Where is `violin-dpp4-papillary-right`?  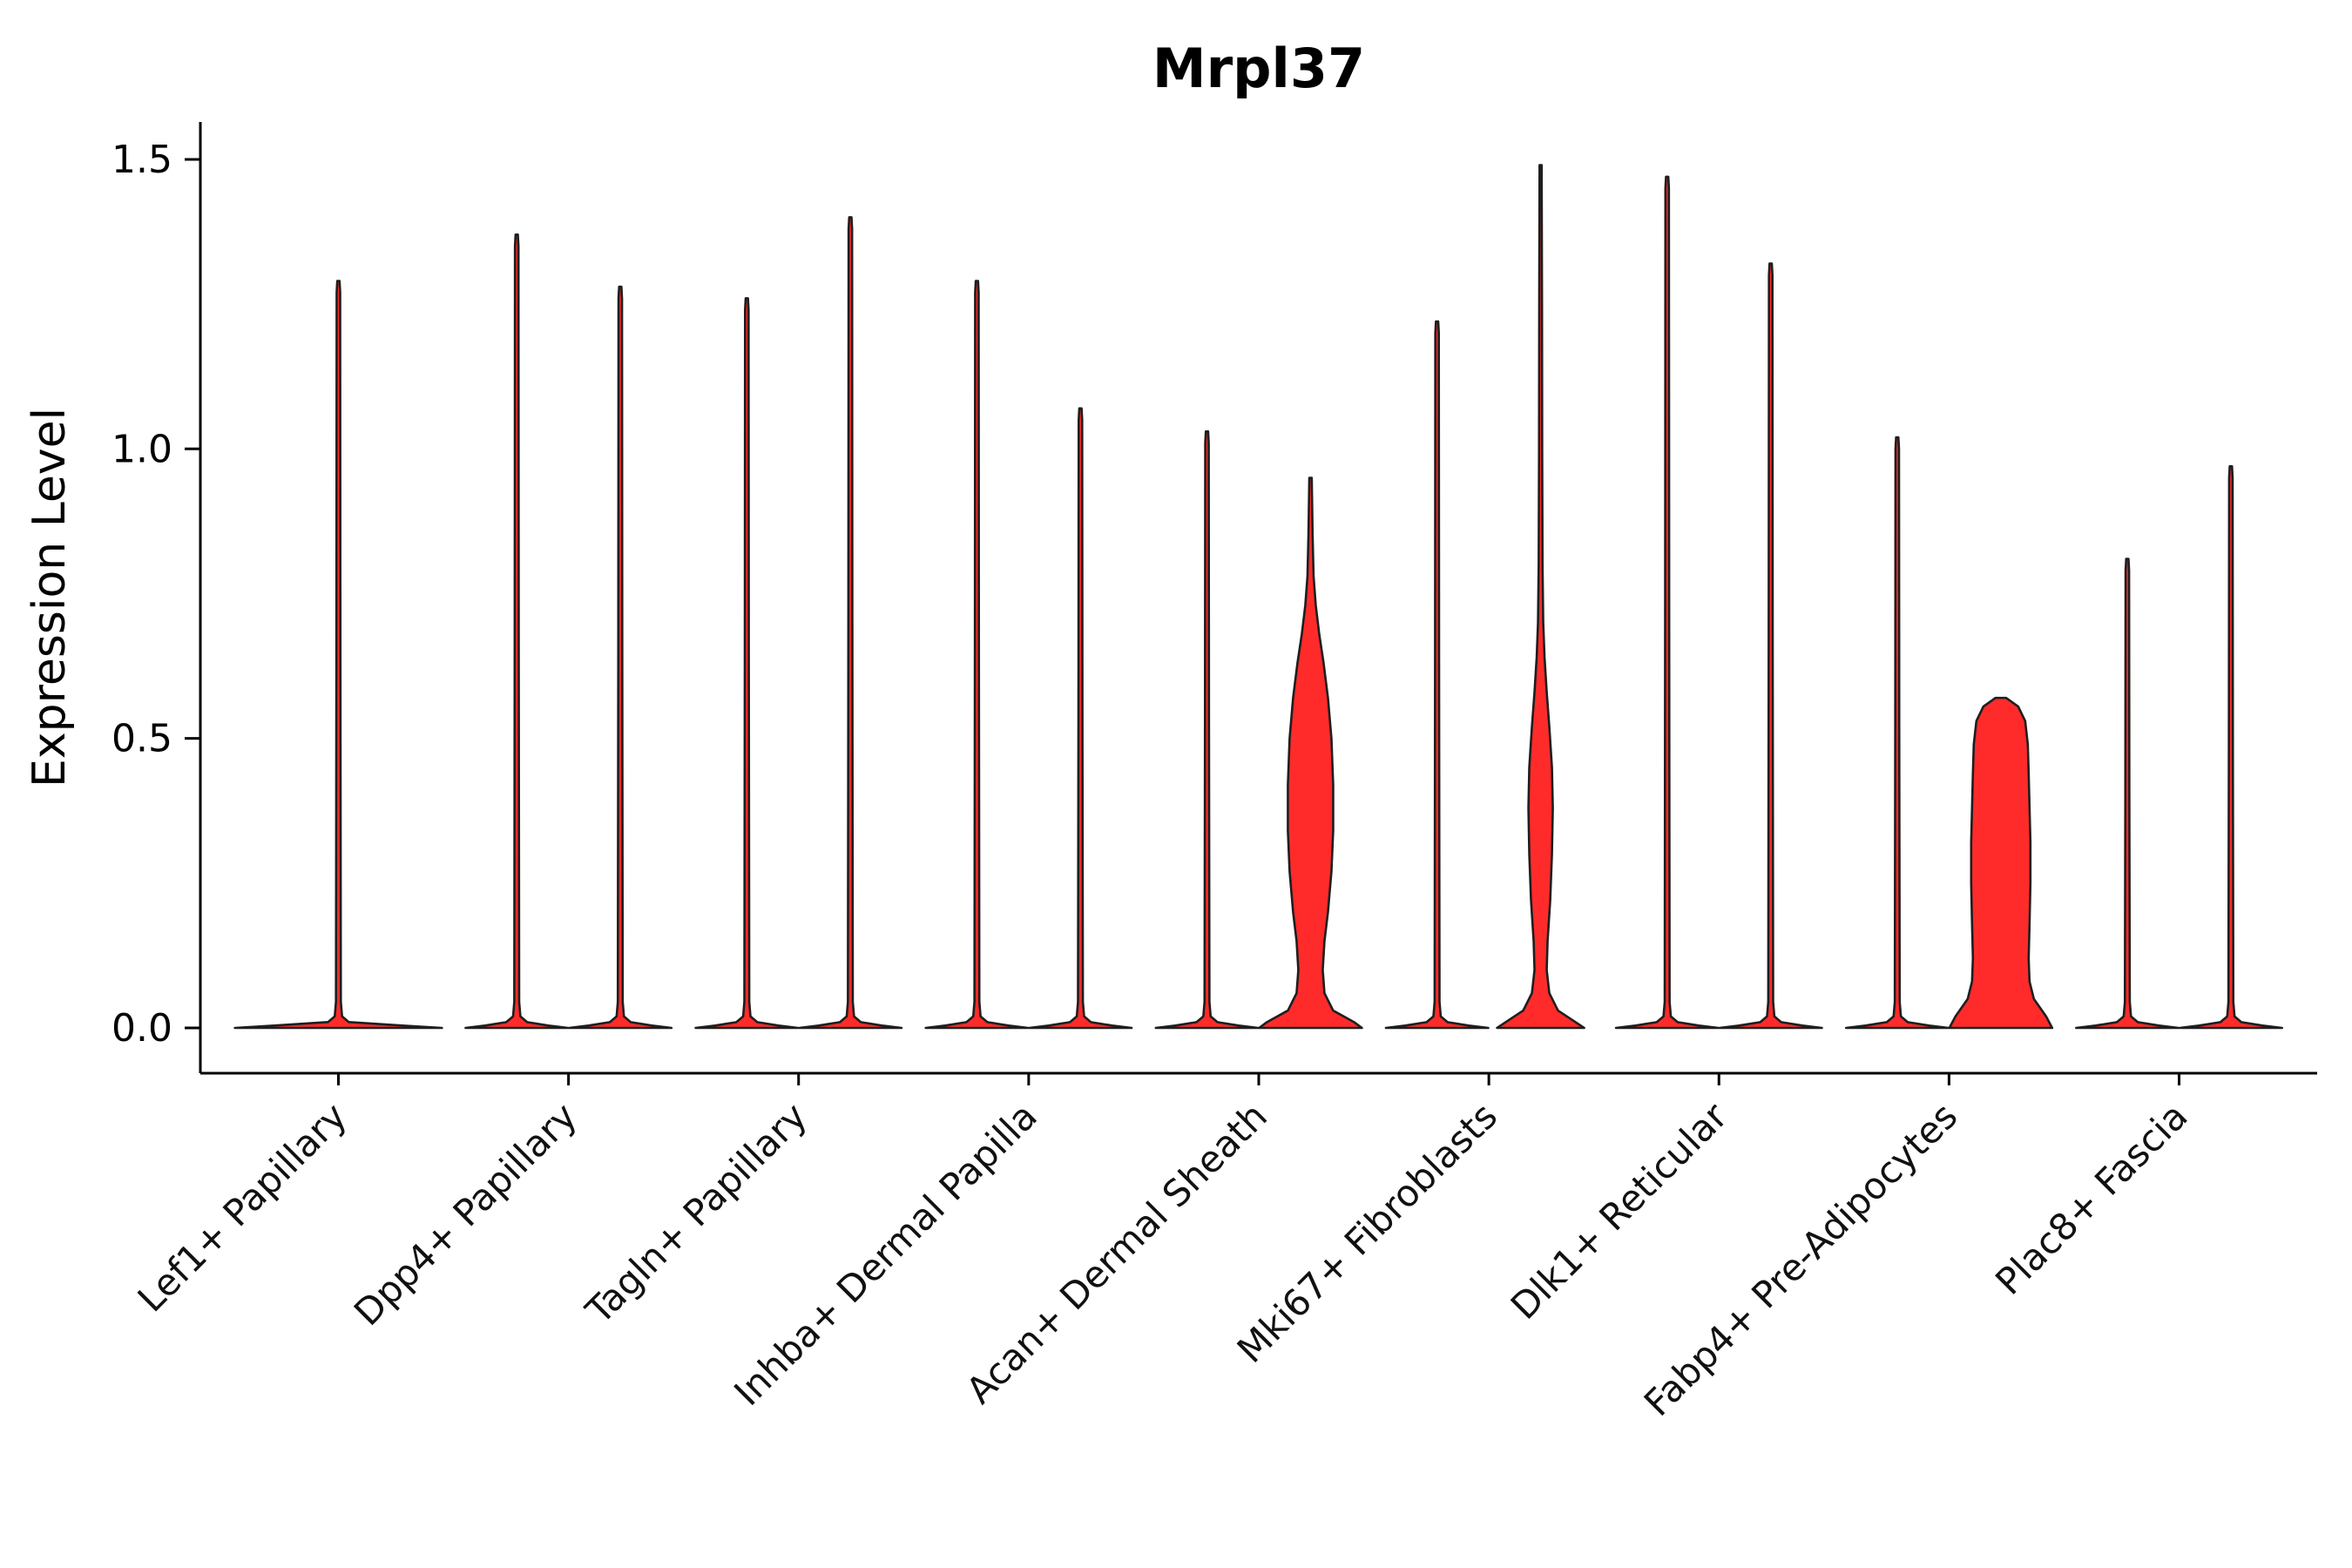
violin-dpp4-papillary-right is located at coordinates (620, 657).